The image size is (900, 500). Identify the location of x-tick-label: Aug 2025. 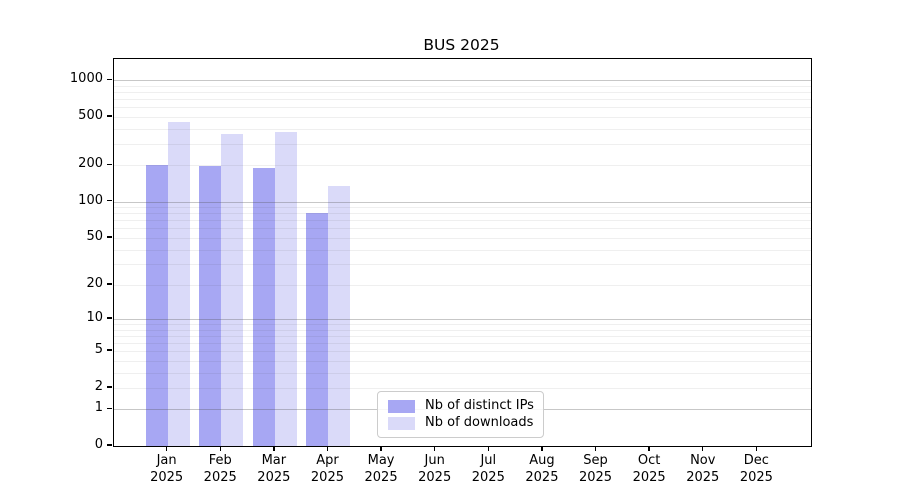
(542, 469).